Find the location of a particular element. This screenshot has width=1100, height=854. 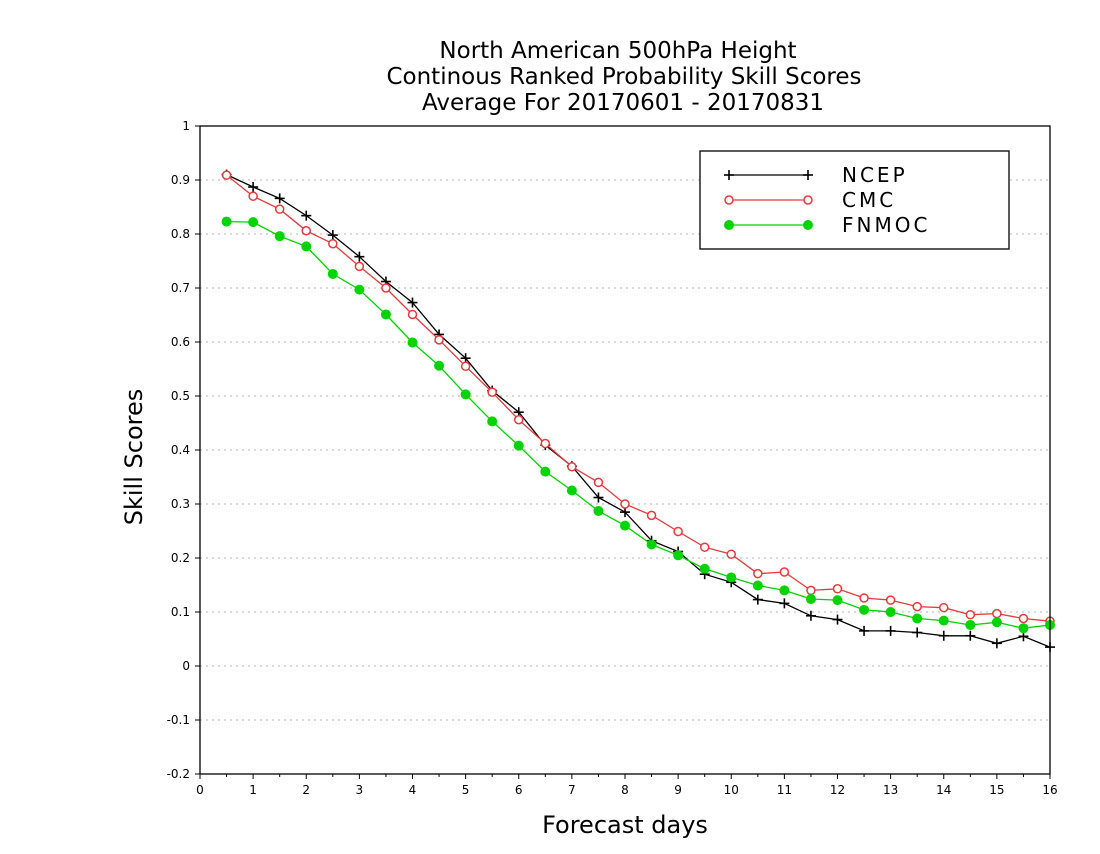

x-tick-label: 3 is located at coordinates (360, 790).